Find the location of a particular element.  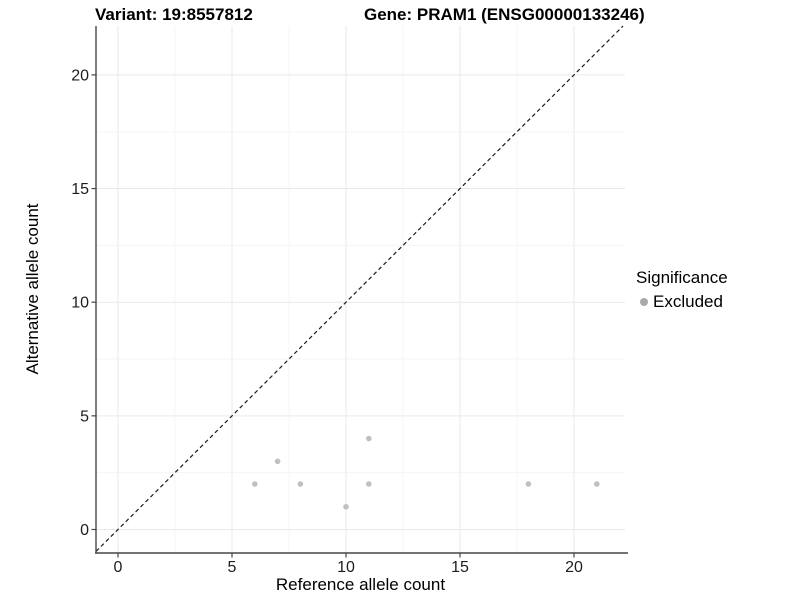

legend-entry-label: Excluded is located at coordinates (688, 301).